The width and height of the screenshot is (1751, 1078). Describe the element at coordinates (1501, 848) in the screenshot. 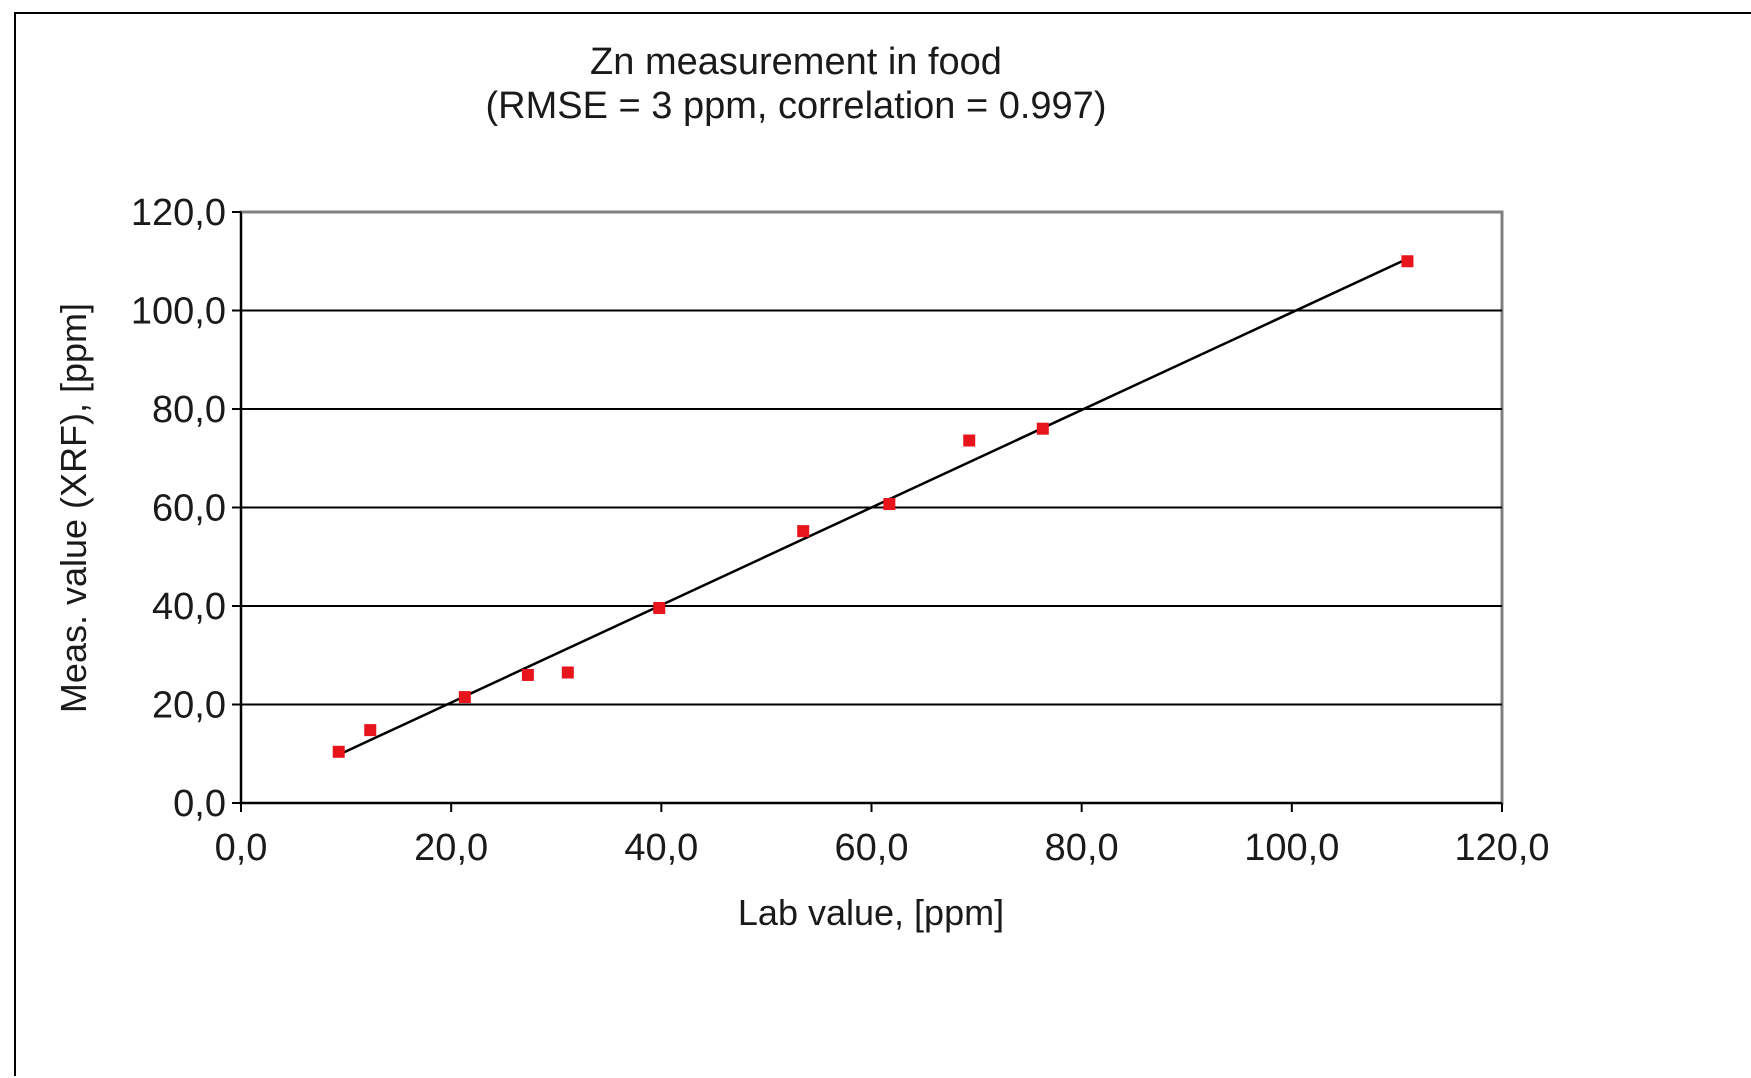

I see `x-tick-label: 120,0` at that location.